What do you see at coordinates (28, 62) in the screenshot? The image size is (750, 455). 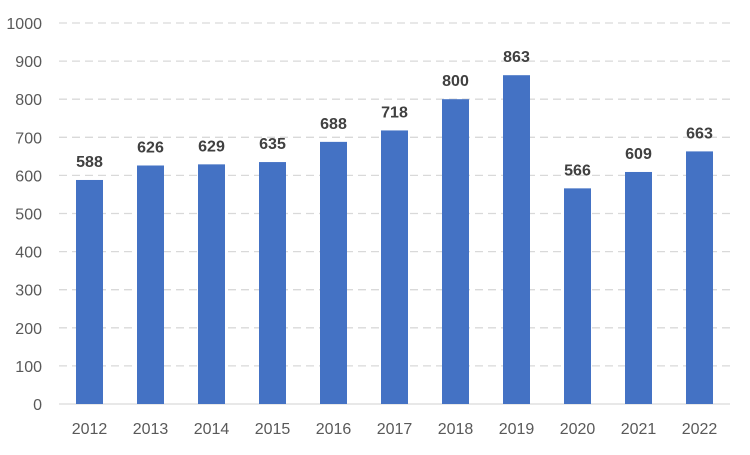 I see `y-tick-label: 900` at bounding box center [28, 62].